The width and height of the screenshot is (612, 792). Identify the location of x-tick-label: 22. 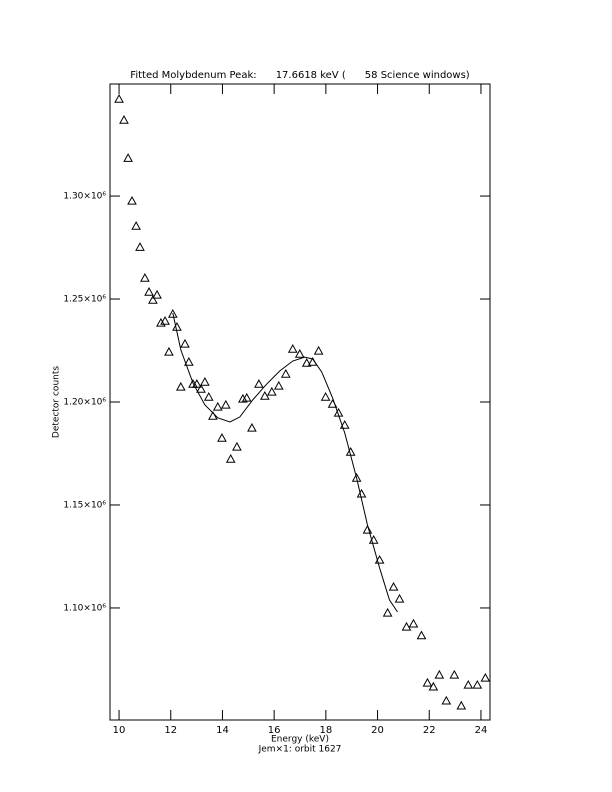
(429, 730).